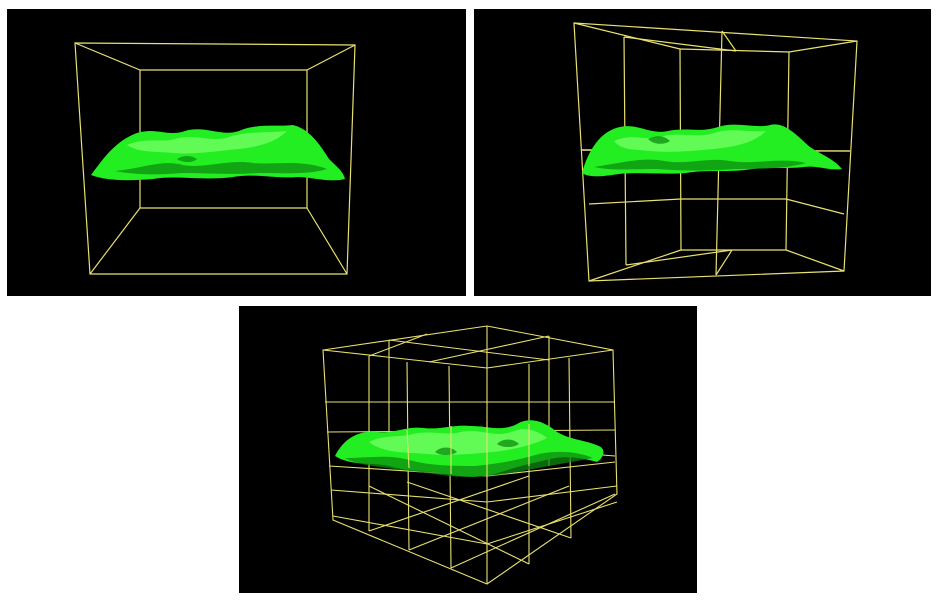 The width and height of the screenshot is (939, 604). I want to click on foreground-wireframe, so click(468, 449).